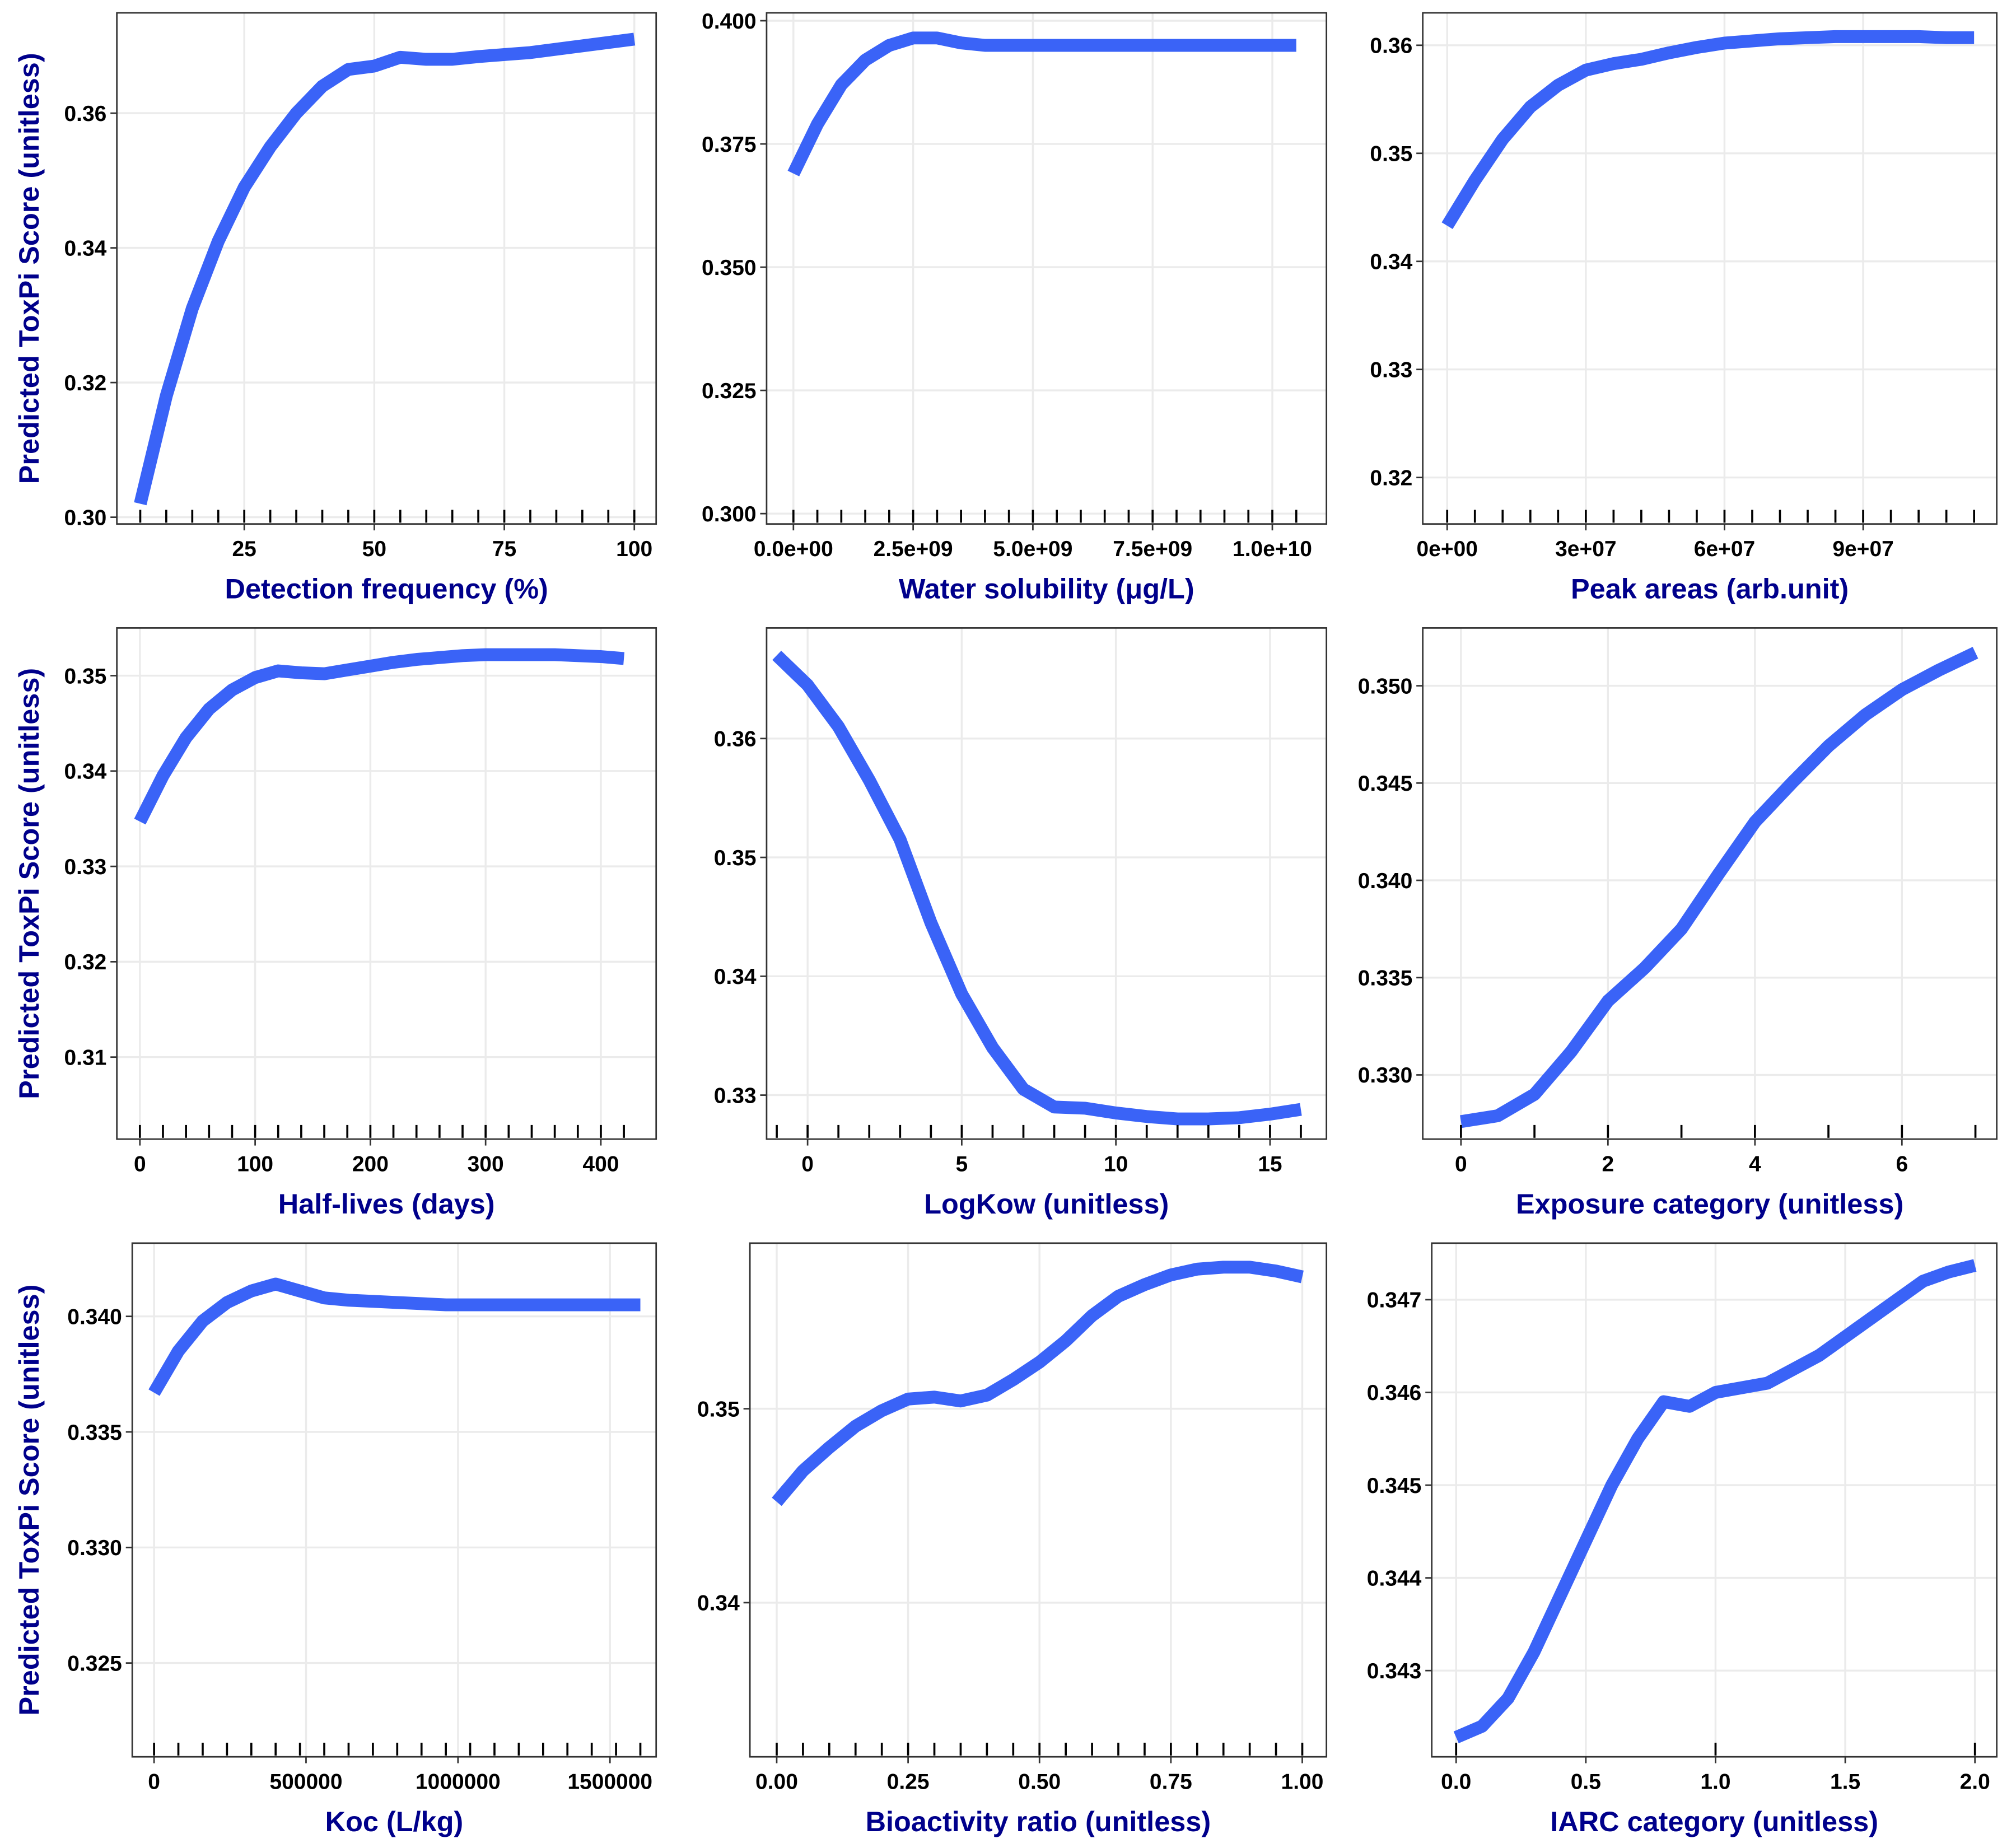 The image size is (2016, 1848). I want to click on x-axis-label: Water solubility (μg/L), so click(1046, 589).